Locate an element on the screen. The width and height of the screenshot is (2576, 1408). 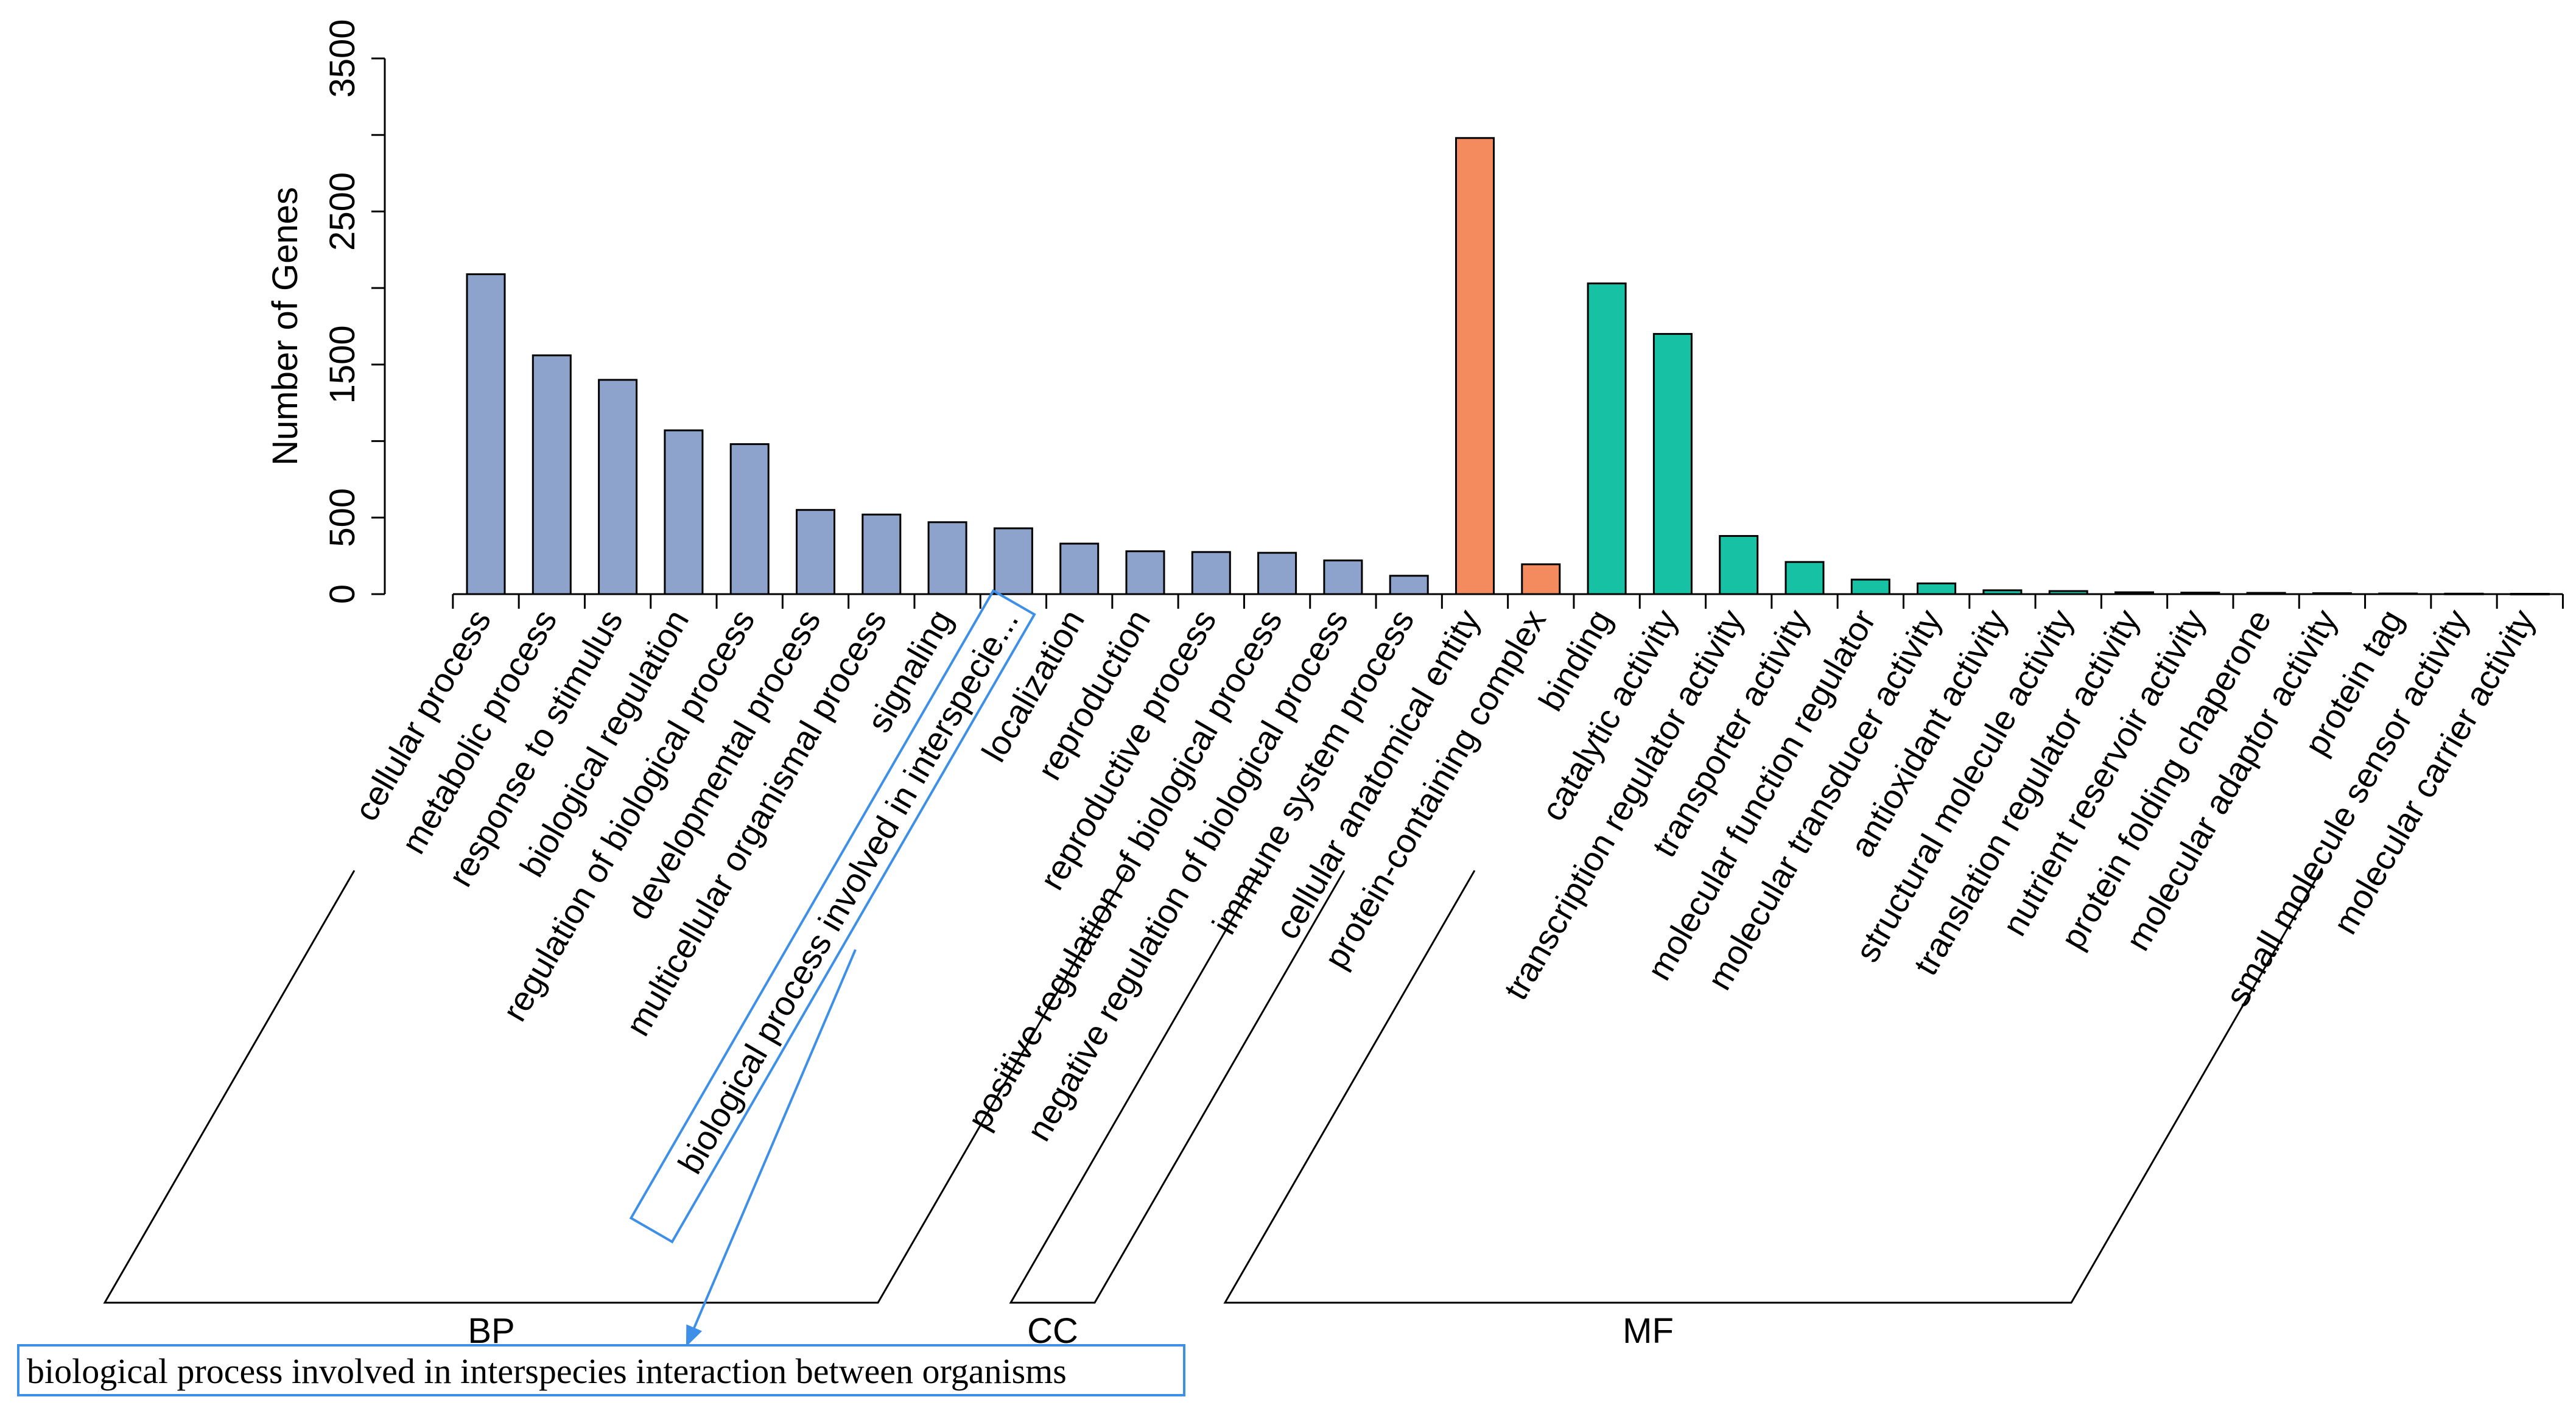
callout-arrow-head is located at coordinates (694, 1335).